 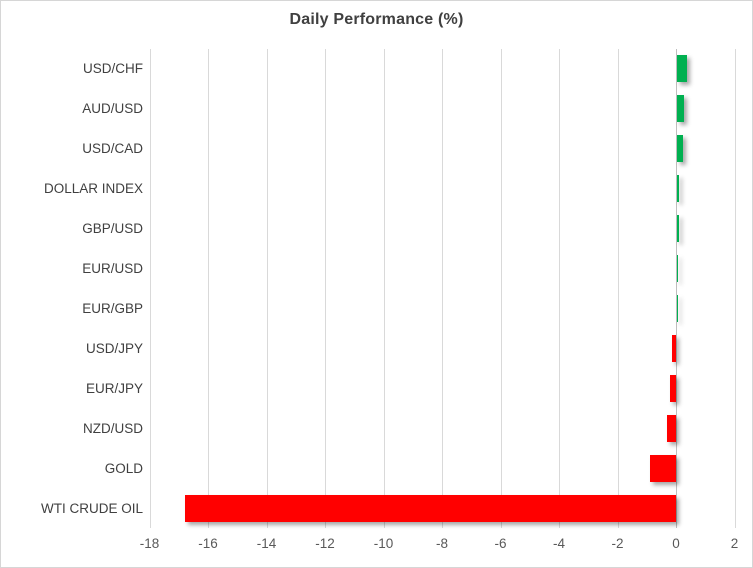 I want to click on x-tick-label: -18, so click(x=149, y=543).